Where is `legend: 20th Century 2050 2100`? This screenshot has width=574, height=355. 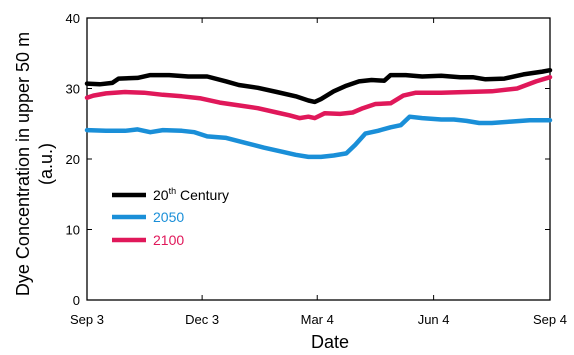 legend: 20th Century 2050 2100 is located at coordinates (170, 217).